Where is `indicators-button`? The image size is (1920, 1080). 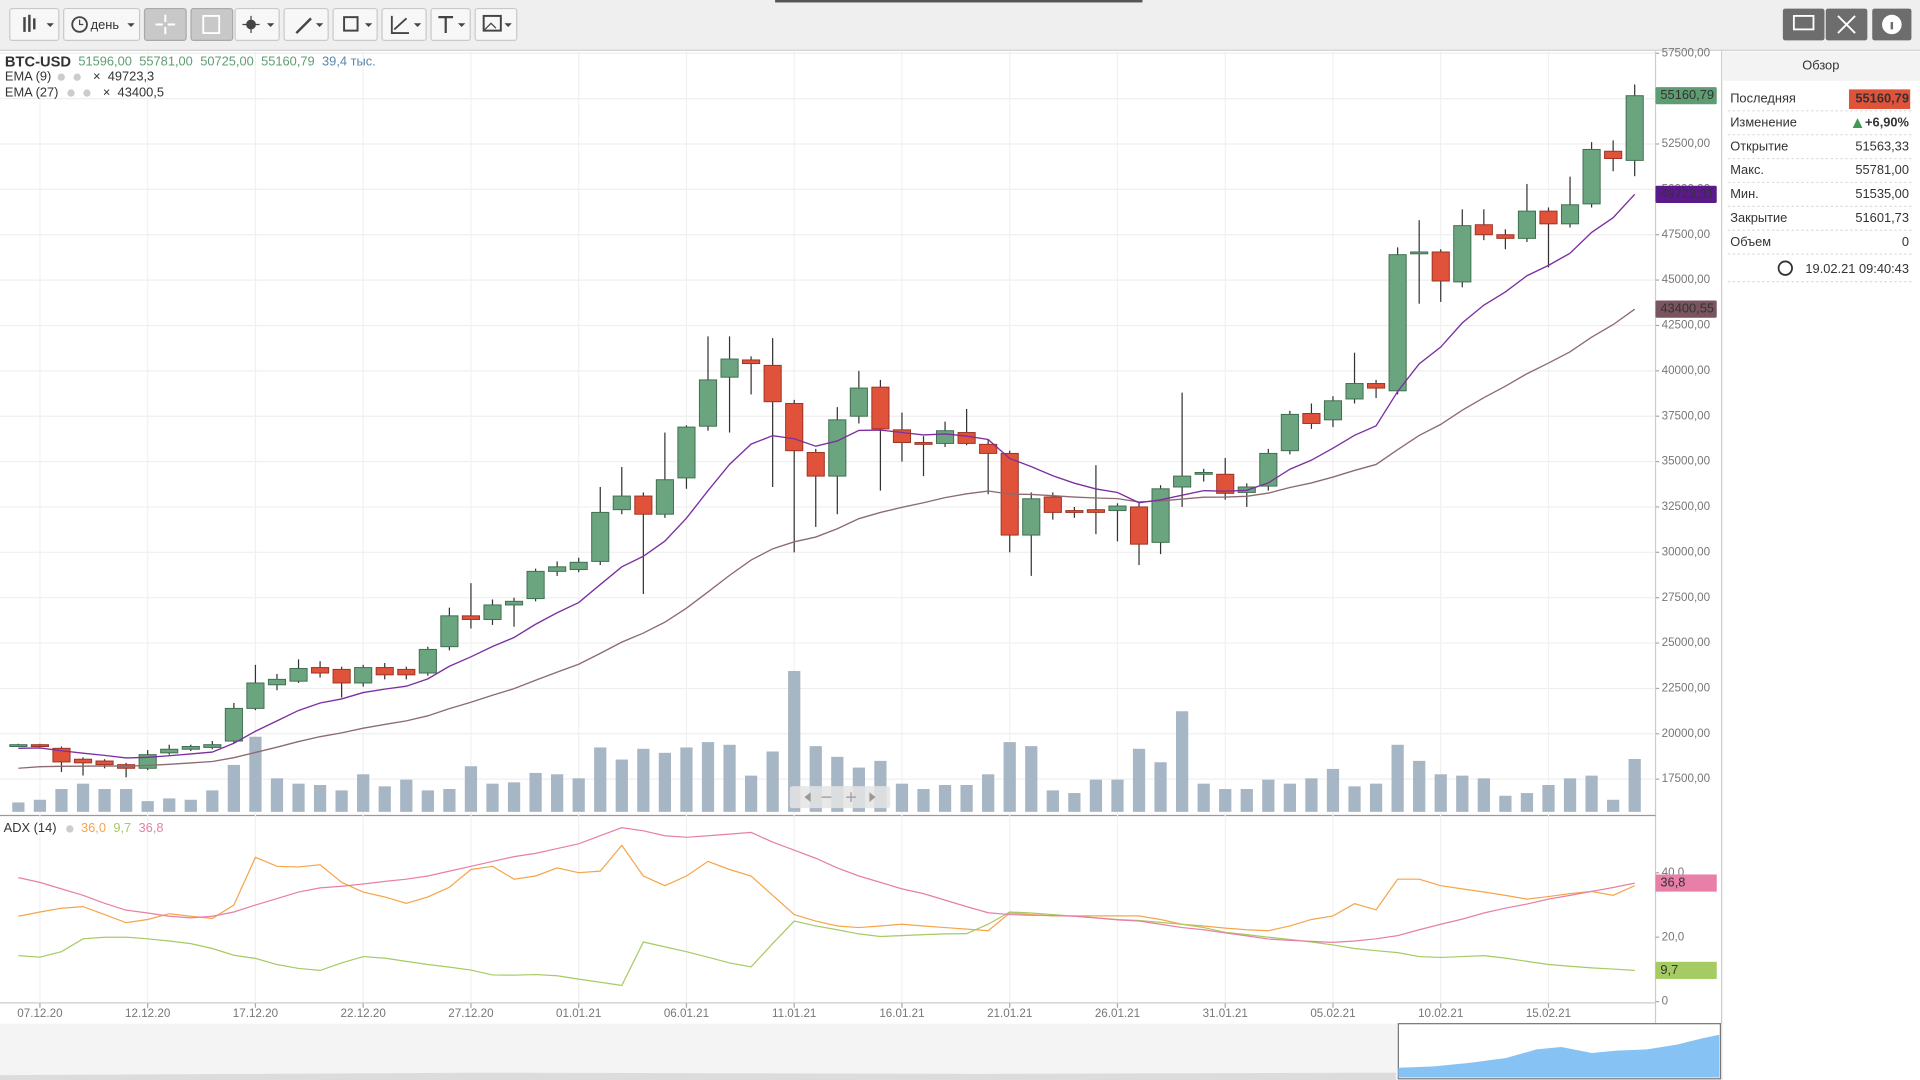
indicators-button is located at coordinates (257, 24).